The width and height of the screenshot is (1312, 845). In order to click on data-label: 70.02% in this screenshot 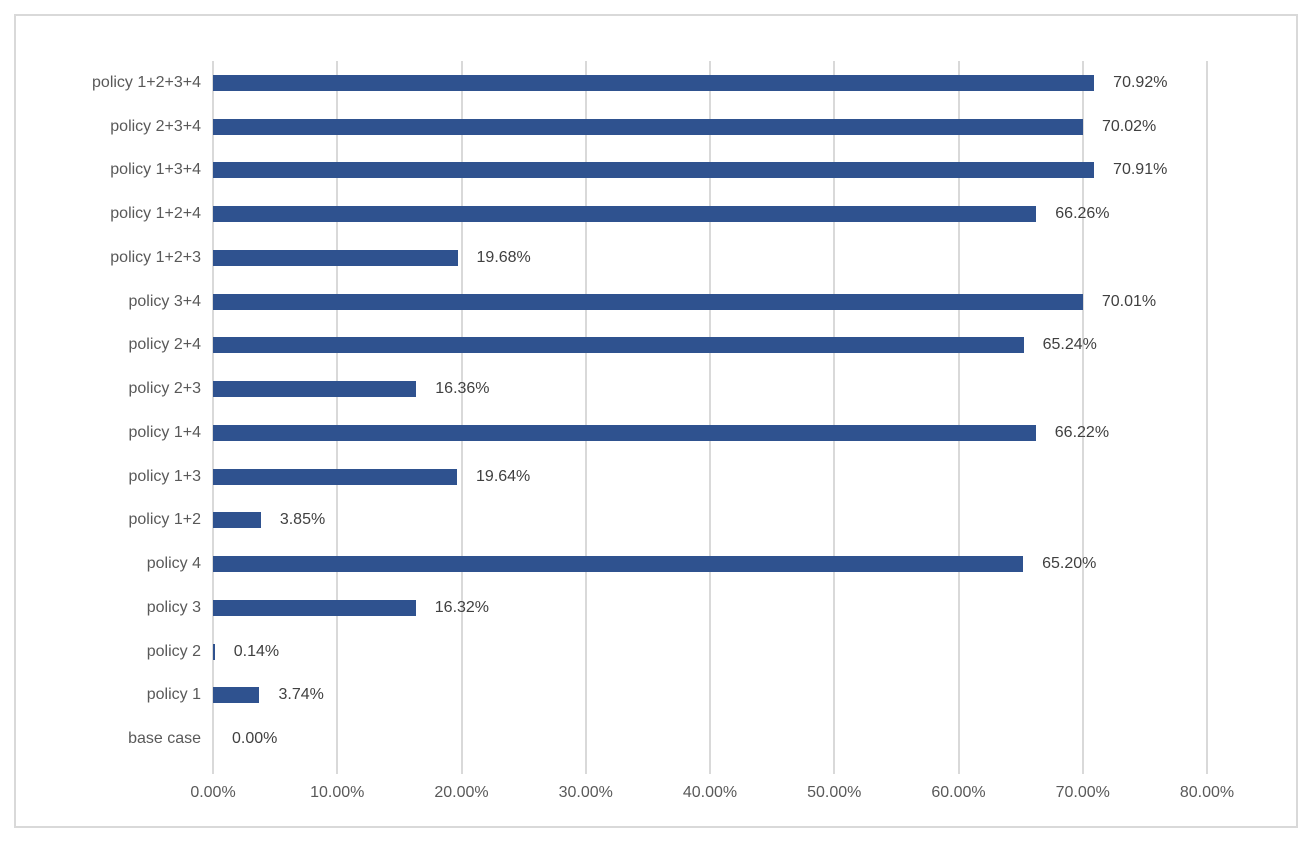, I will do `click(1129, 126)`.